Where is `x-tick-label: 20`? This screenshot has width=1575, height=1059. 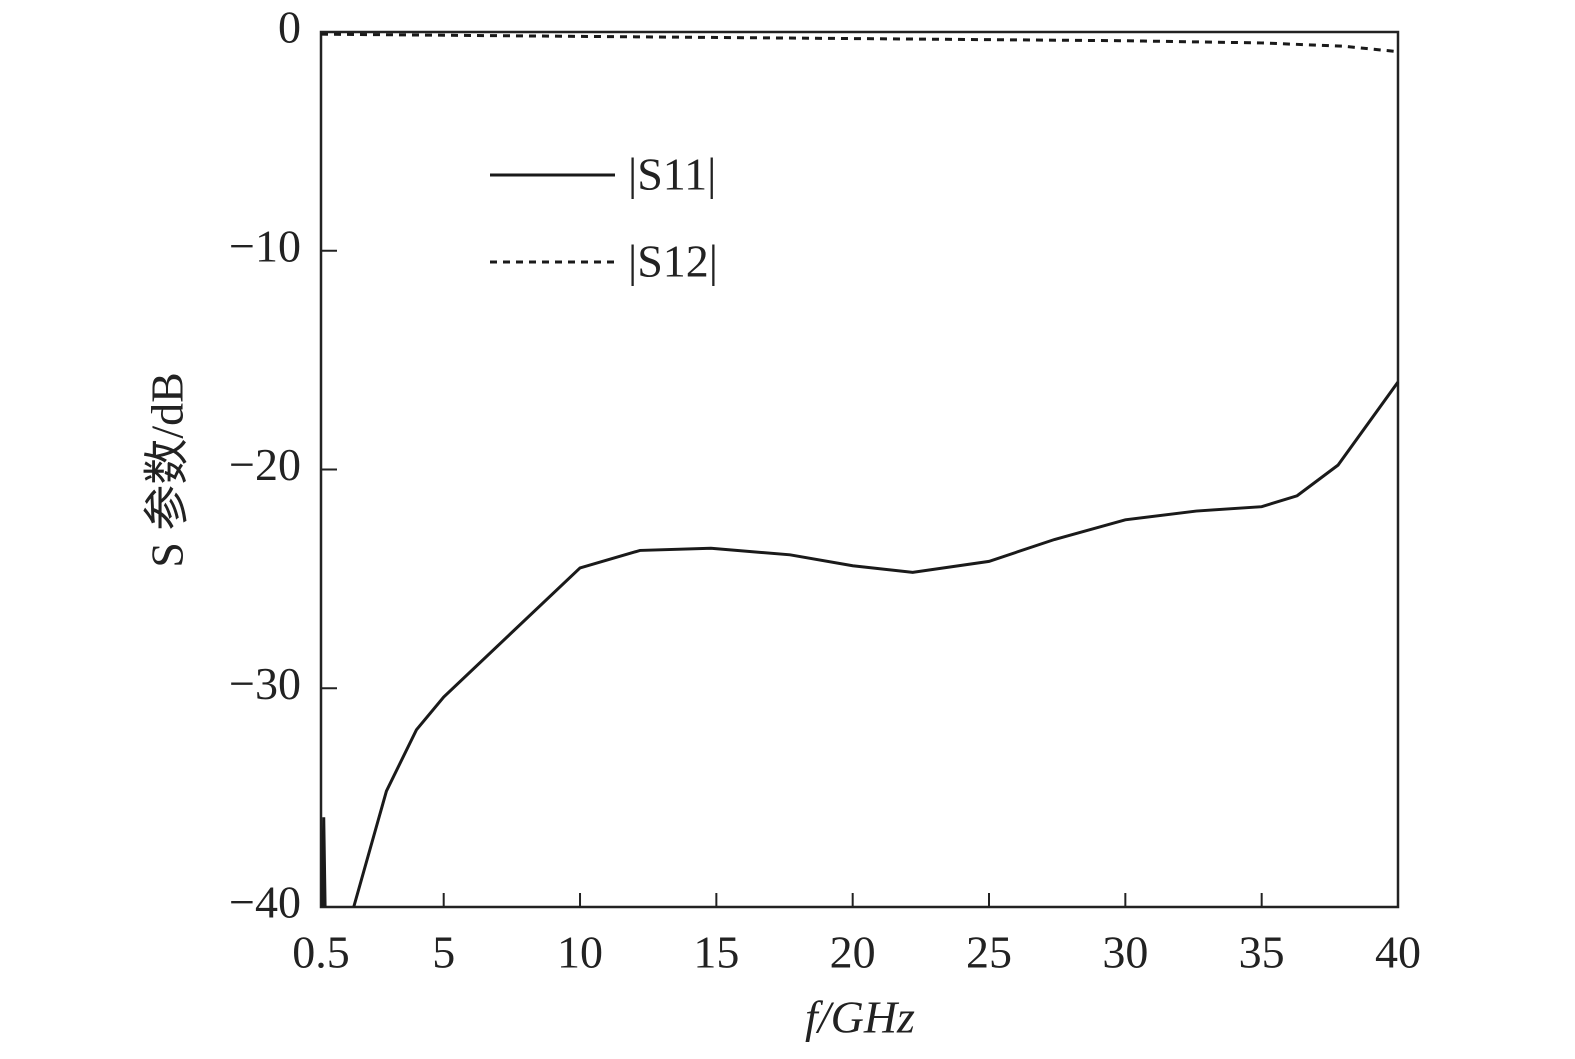 x-tick-label: 20 is located at coordinates (853, 952).